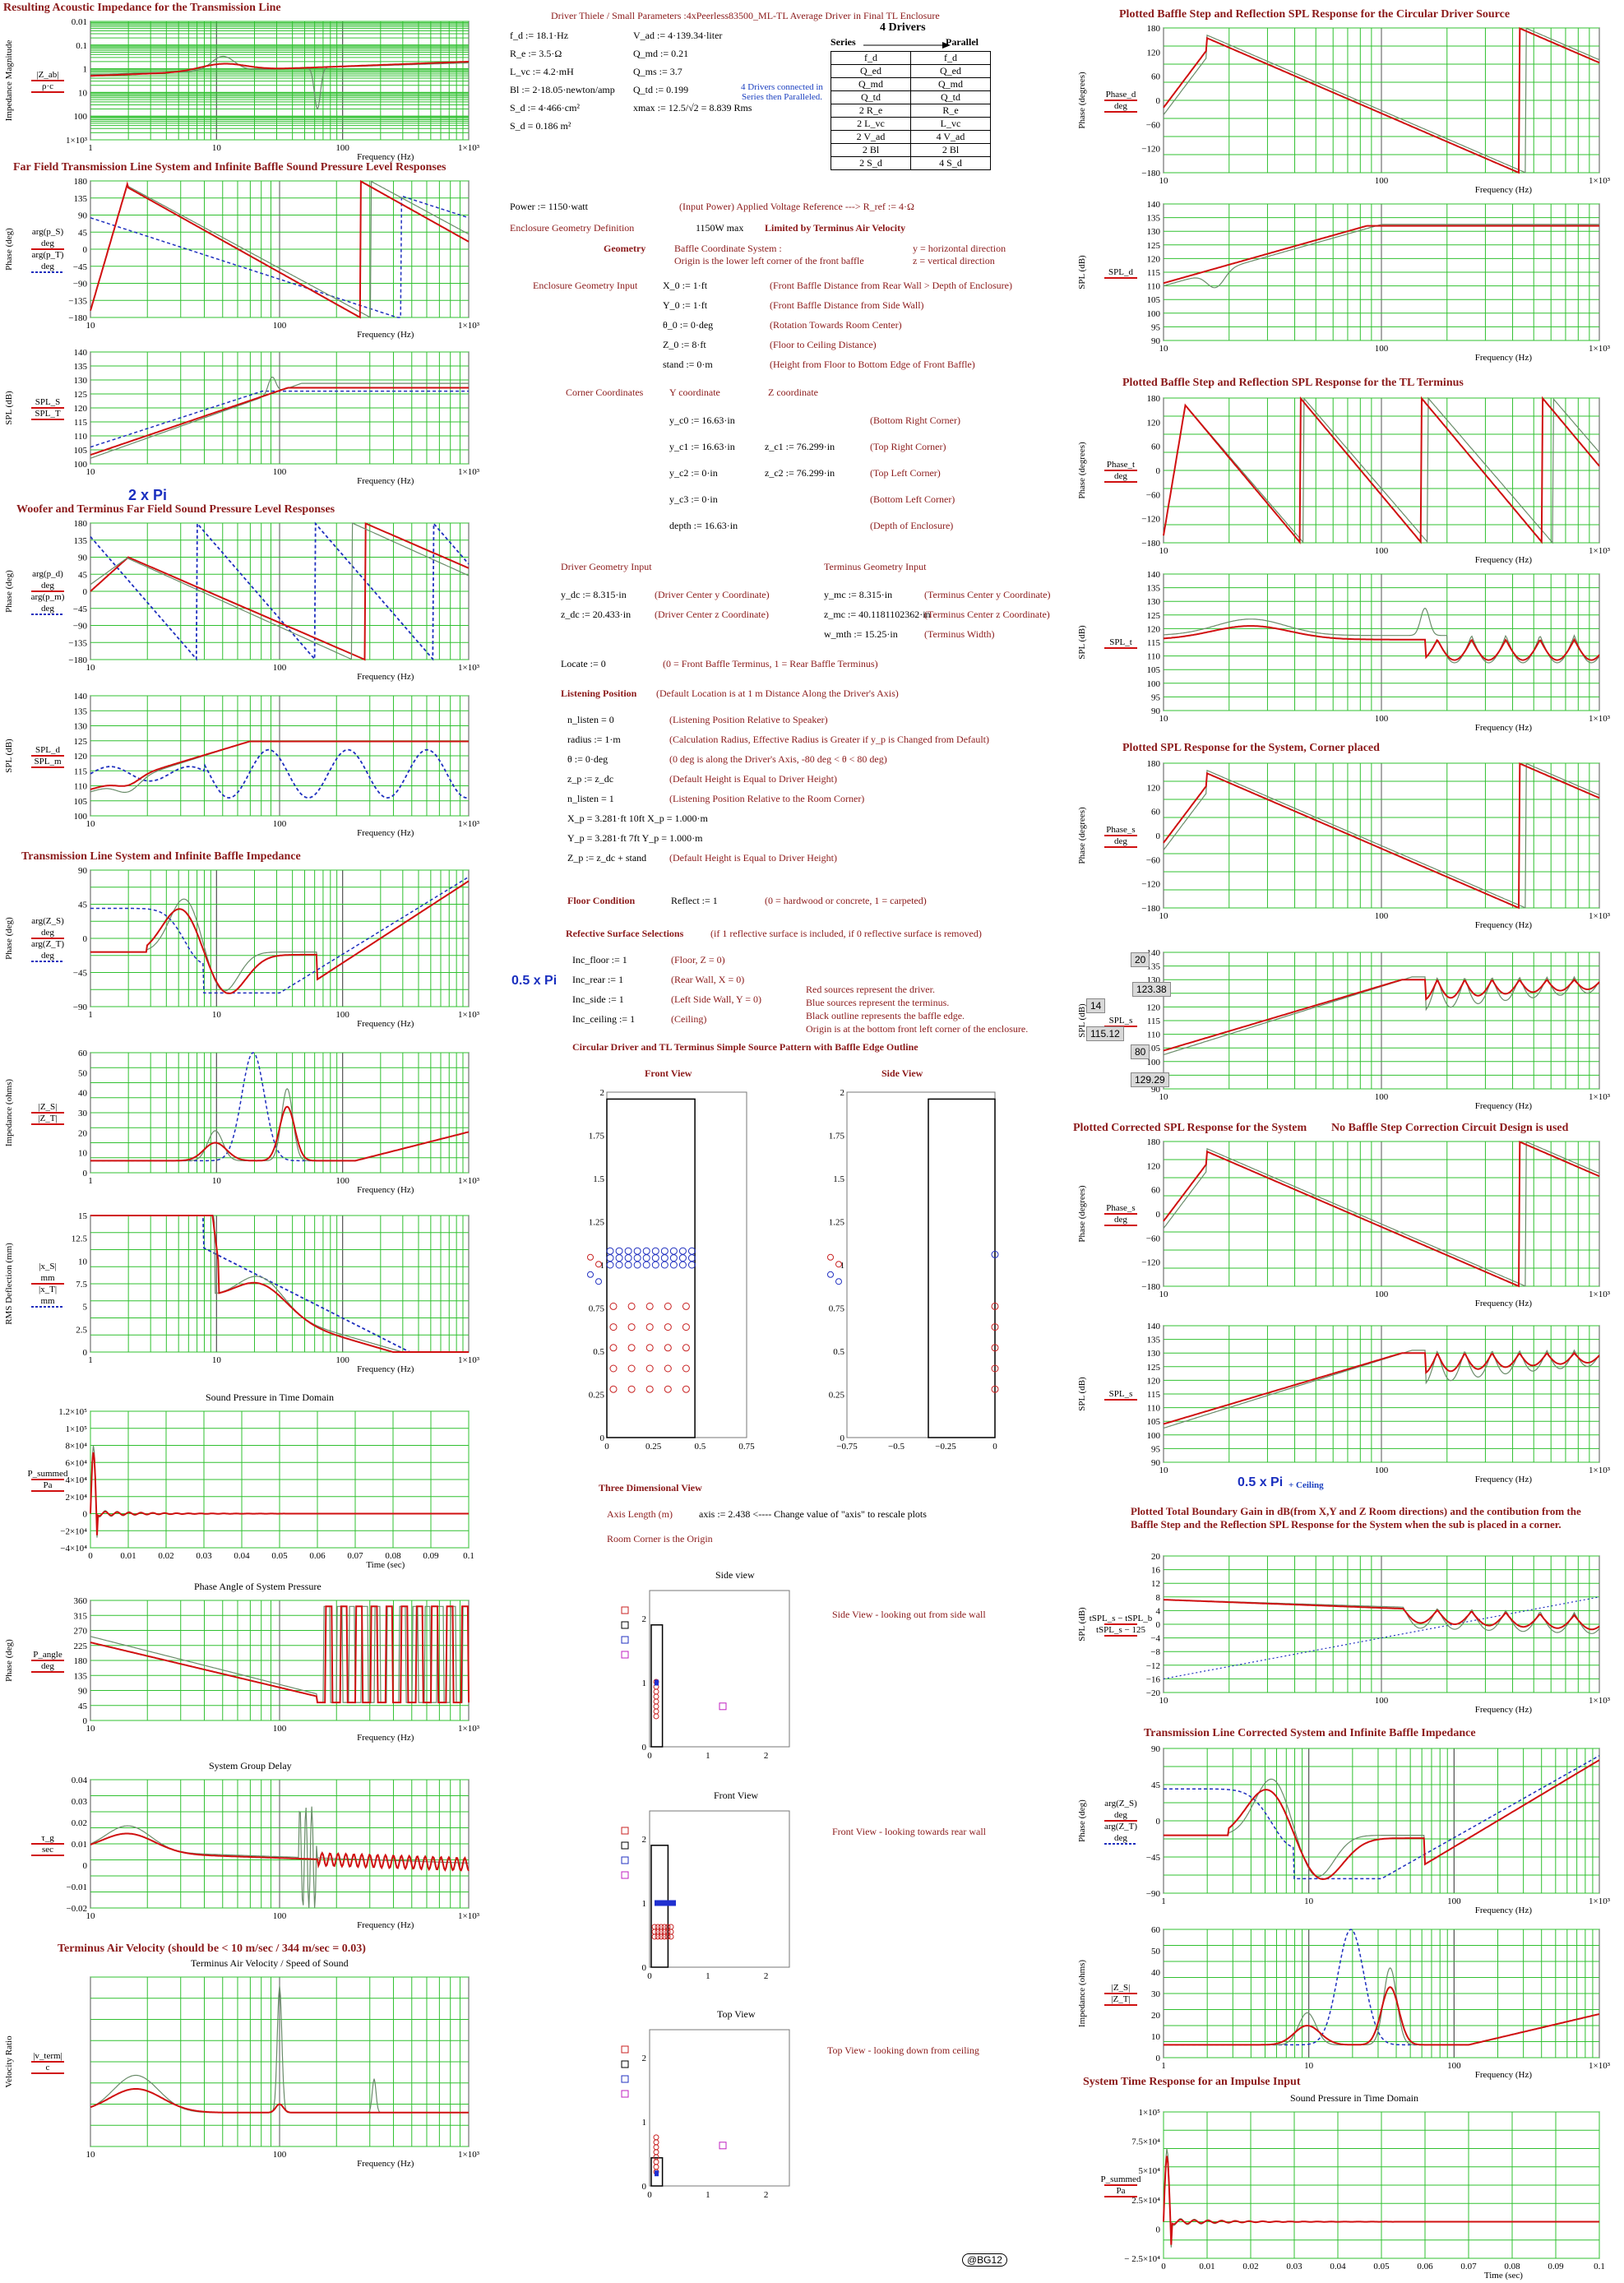  I want to click on x-tick-label: 0.06, so click(317, 1556).